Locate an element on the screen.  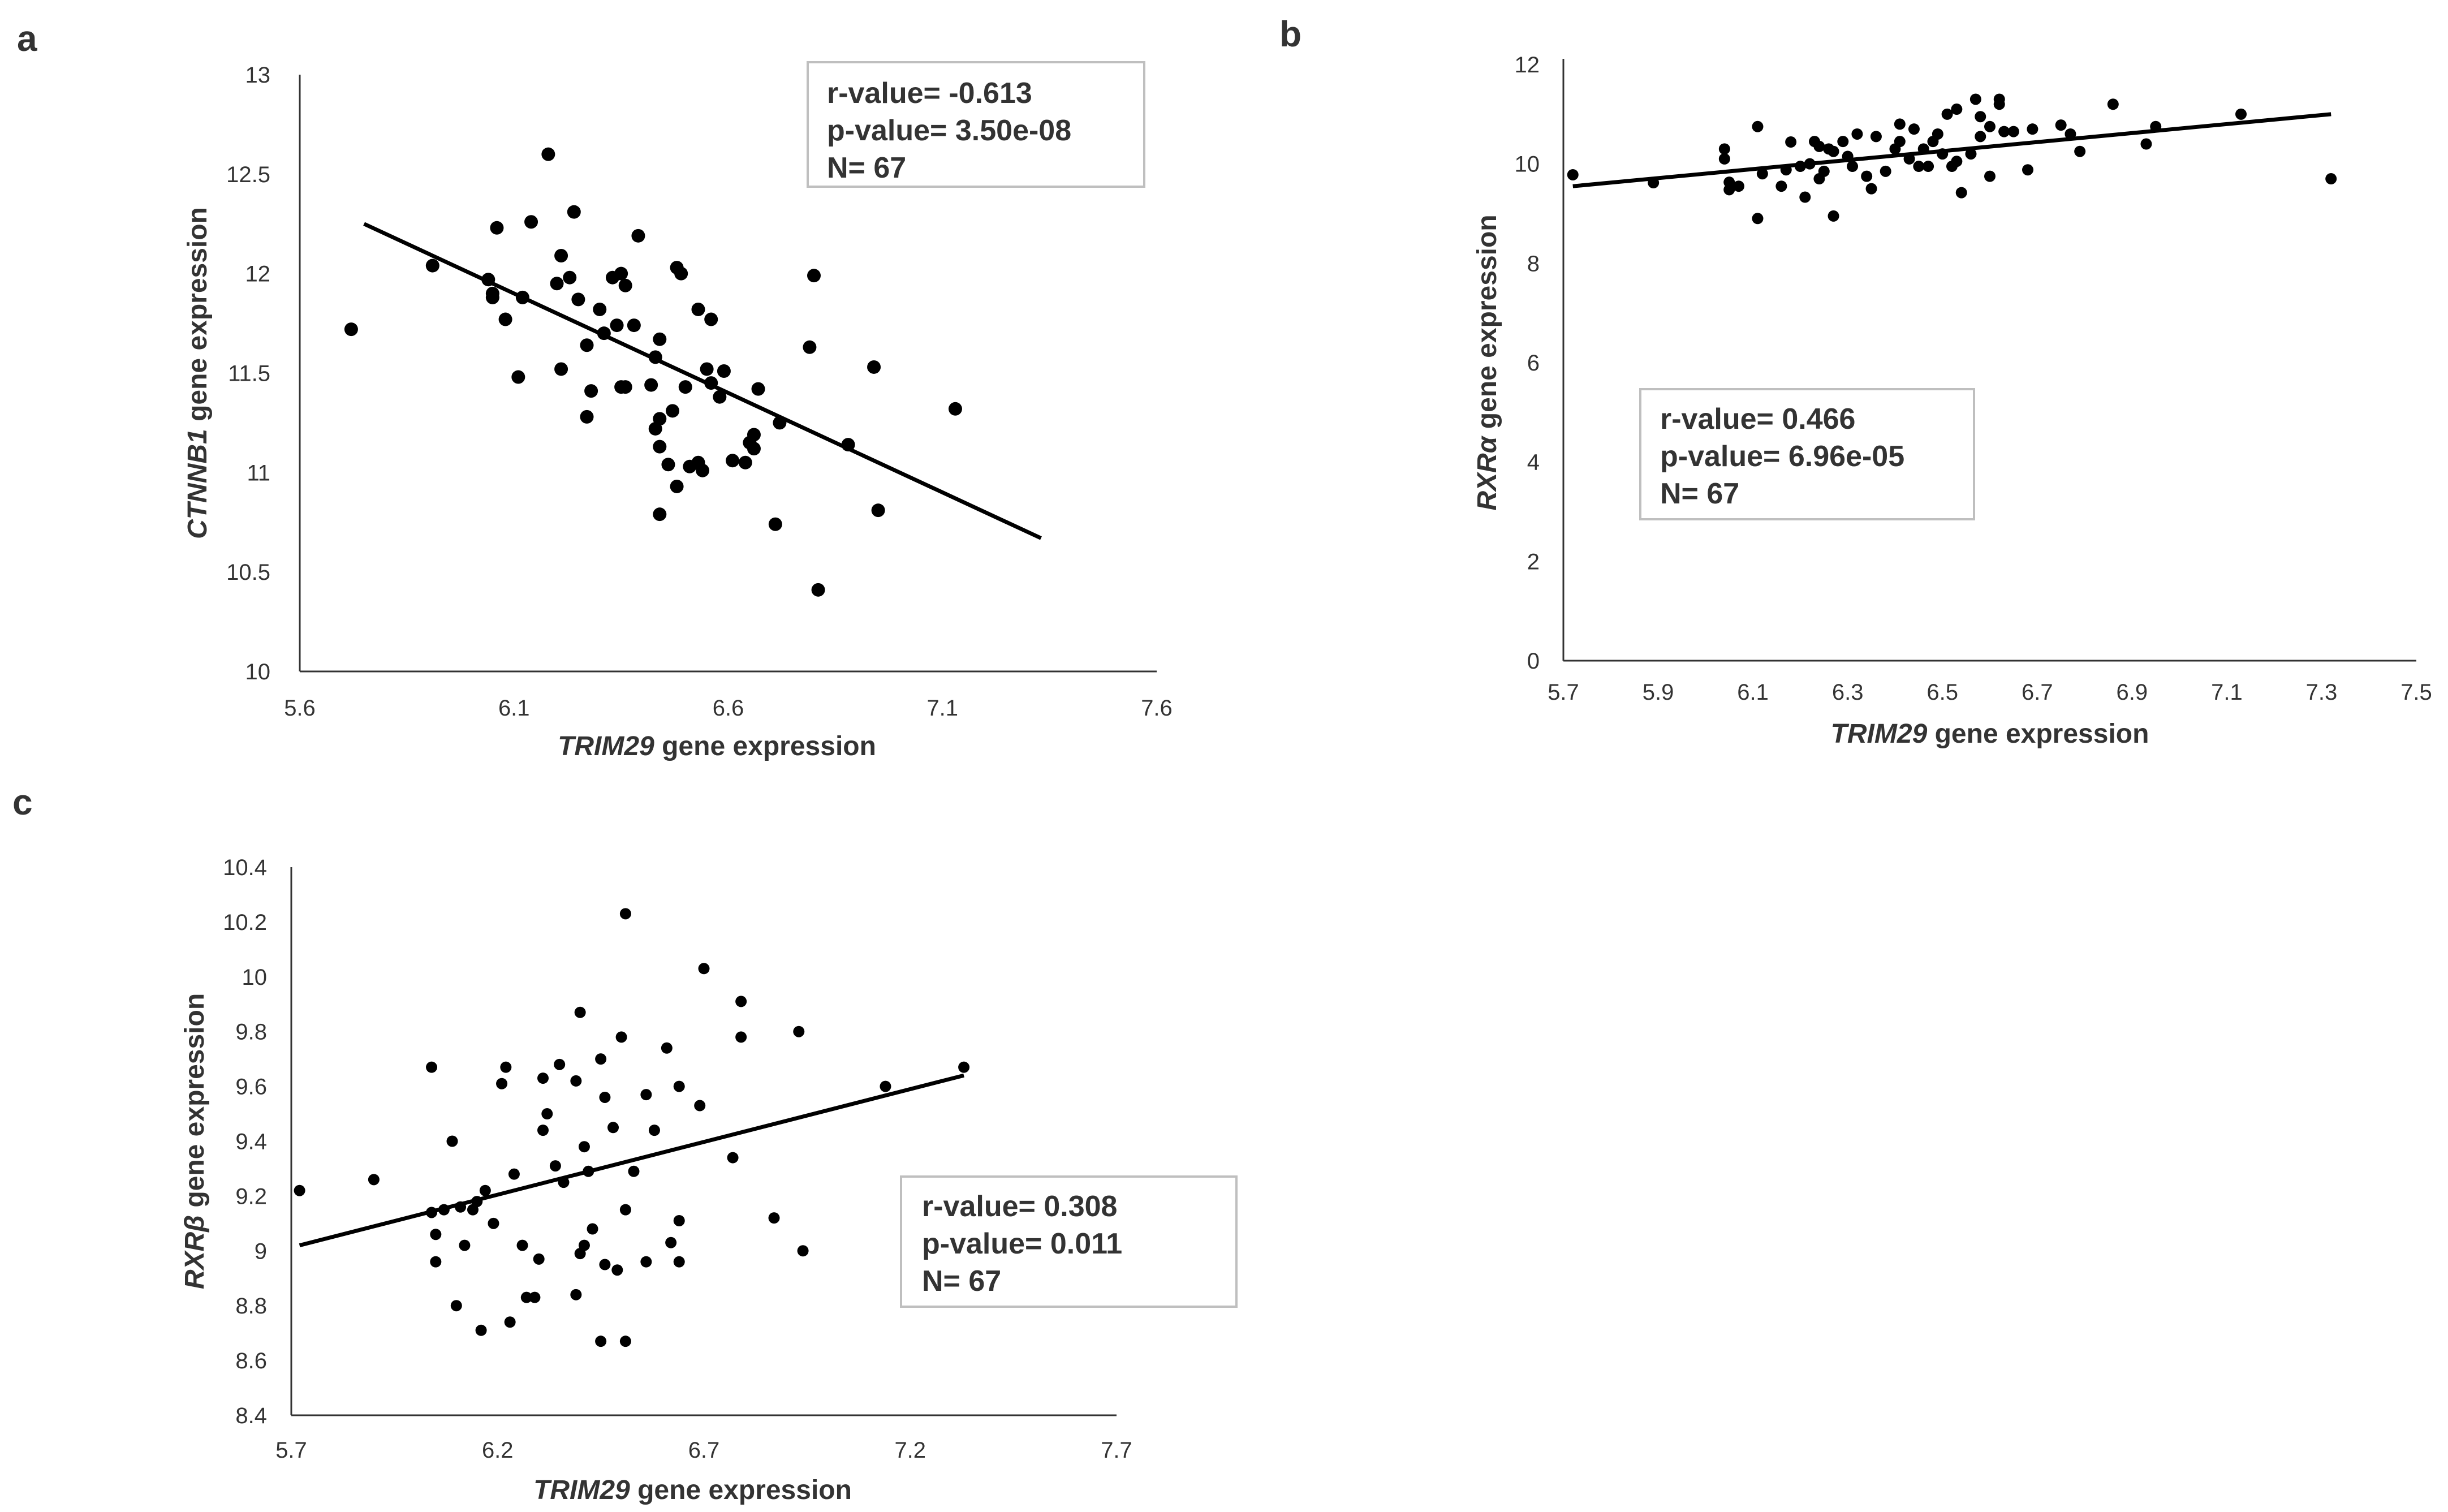
y-tick-label: 9.4 is located at coordinates (251, 1142).